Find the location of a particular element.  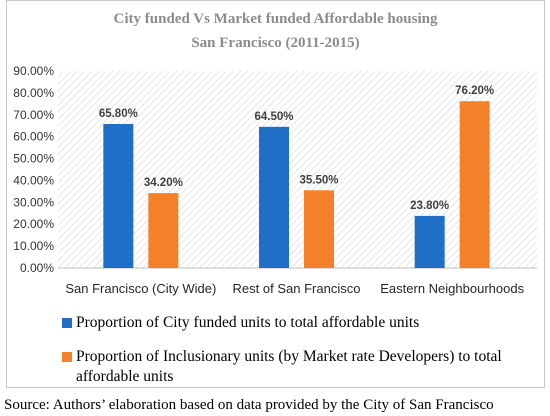

y-tick-label: 90.00% is located at coordinates (33, 71).